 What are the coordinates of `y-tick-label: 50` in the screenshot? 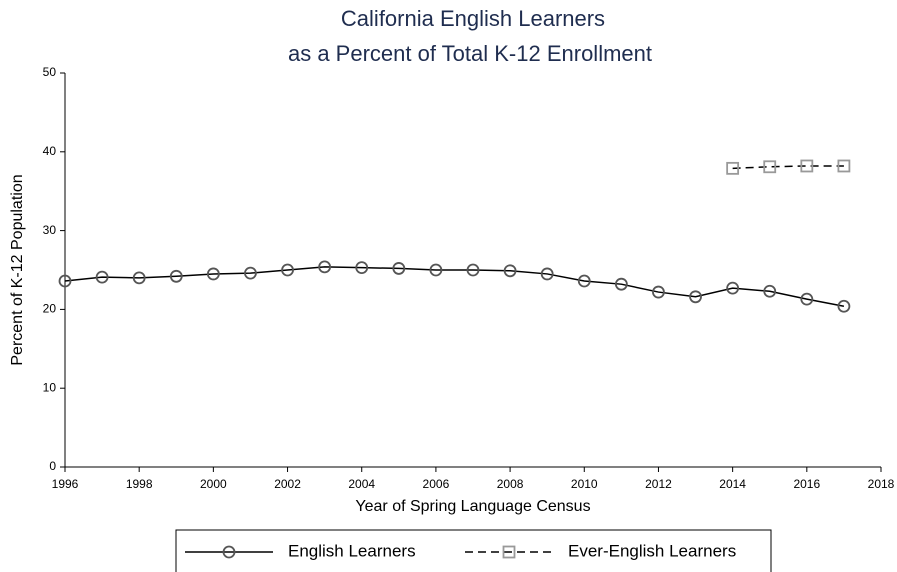 It's located at (50, 72).